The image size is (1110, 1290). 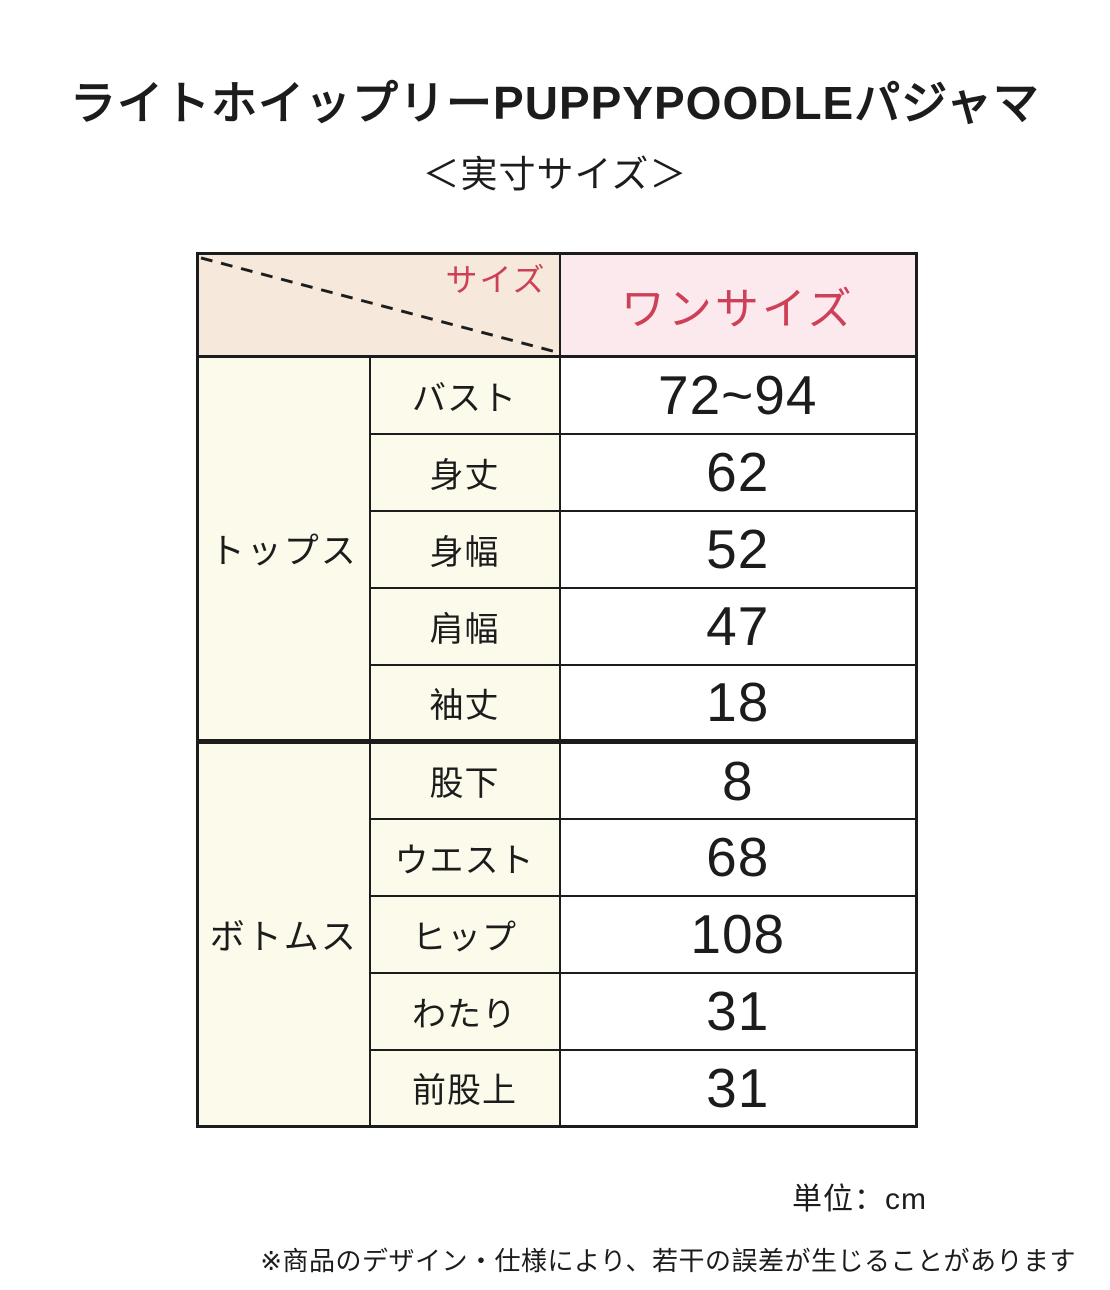 I want to click on measurement-value-thigh-width: 31, so click(x=738, y=1011).